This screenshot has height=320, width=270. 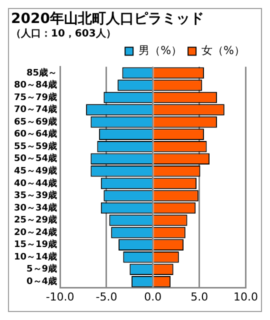 What do you see at coordinates (223, 51) in the screenshot?
I see `legend-label: 女（%）` at bounding box center [223, 51].